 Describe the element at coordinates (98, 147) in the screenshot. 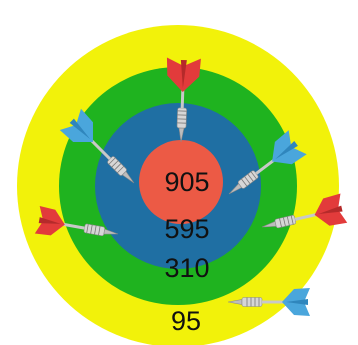

I see `dart-upper-left` at that location.